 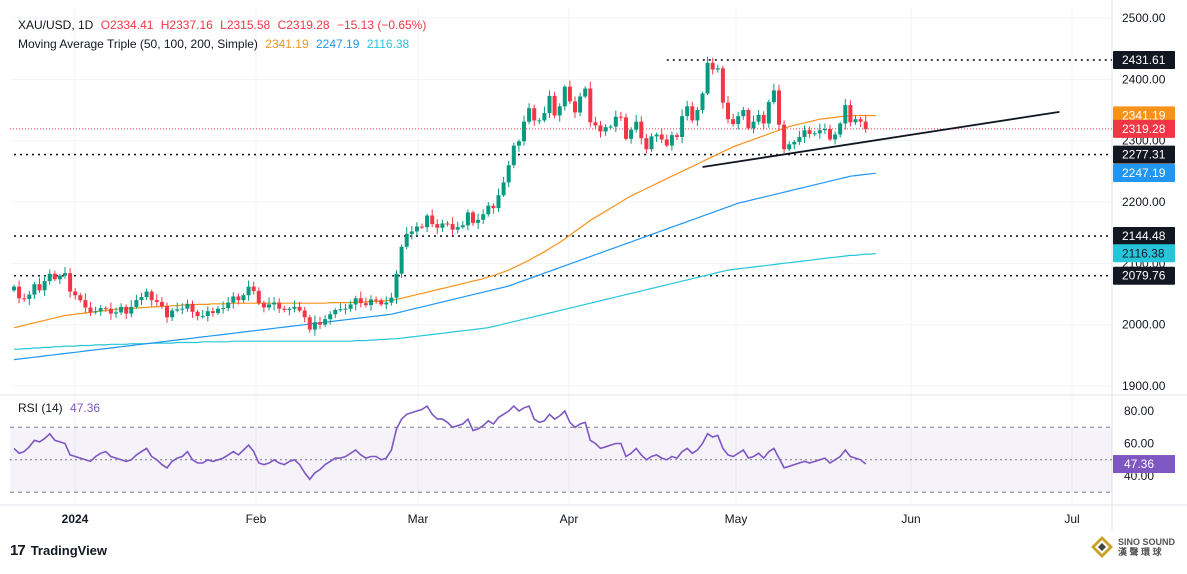 I want to click on rsi-indicator-label: RSI (14), so click(x=40, y=408).